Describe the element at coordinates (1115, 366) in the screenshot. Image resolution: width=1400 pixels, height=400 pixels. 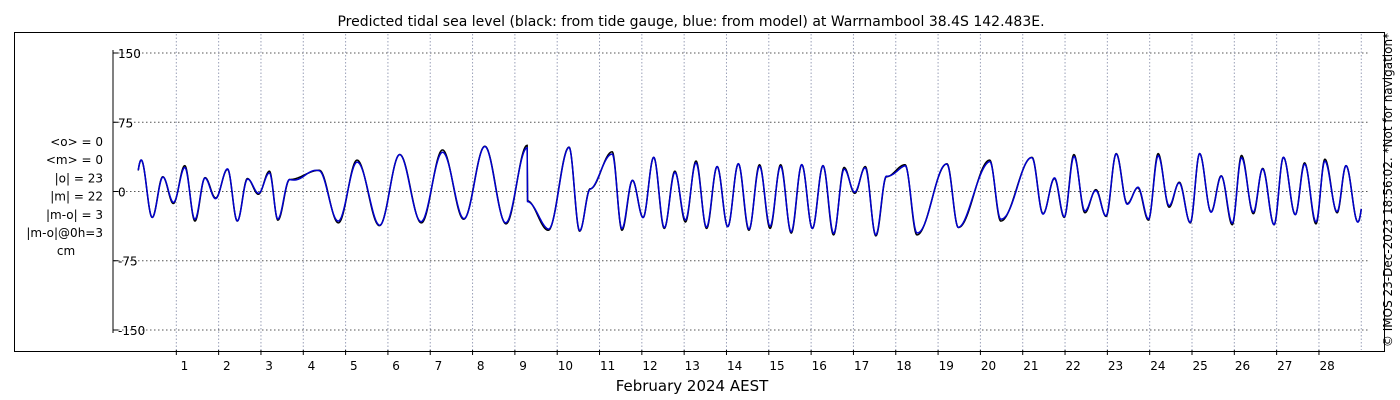
I see `x-tick-label: 23` at that location.